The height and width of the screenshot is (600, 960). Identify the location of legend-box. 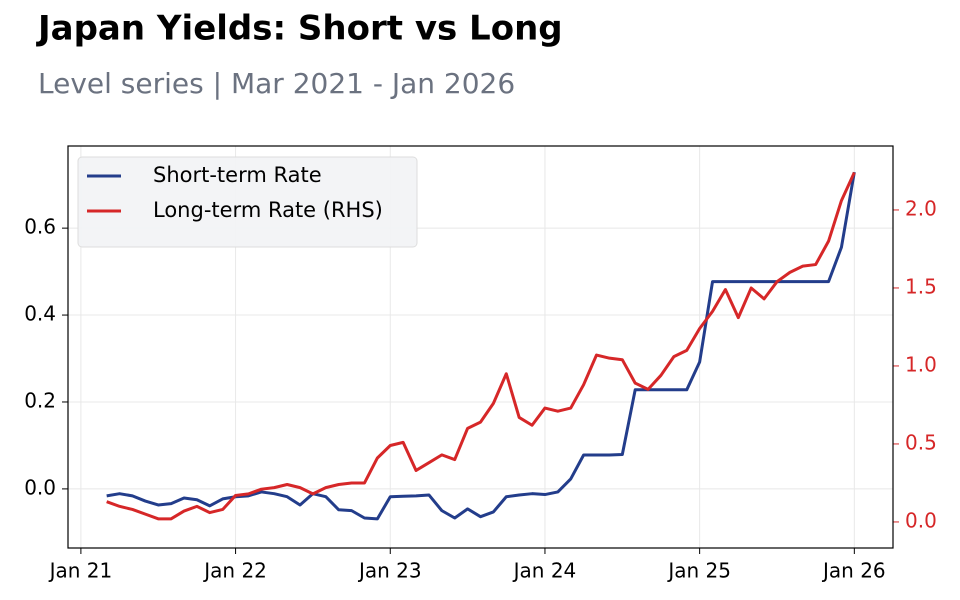
(247, 202).